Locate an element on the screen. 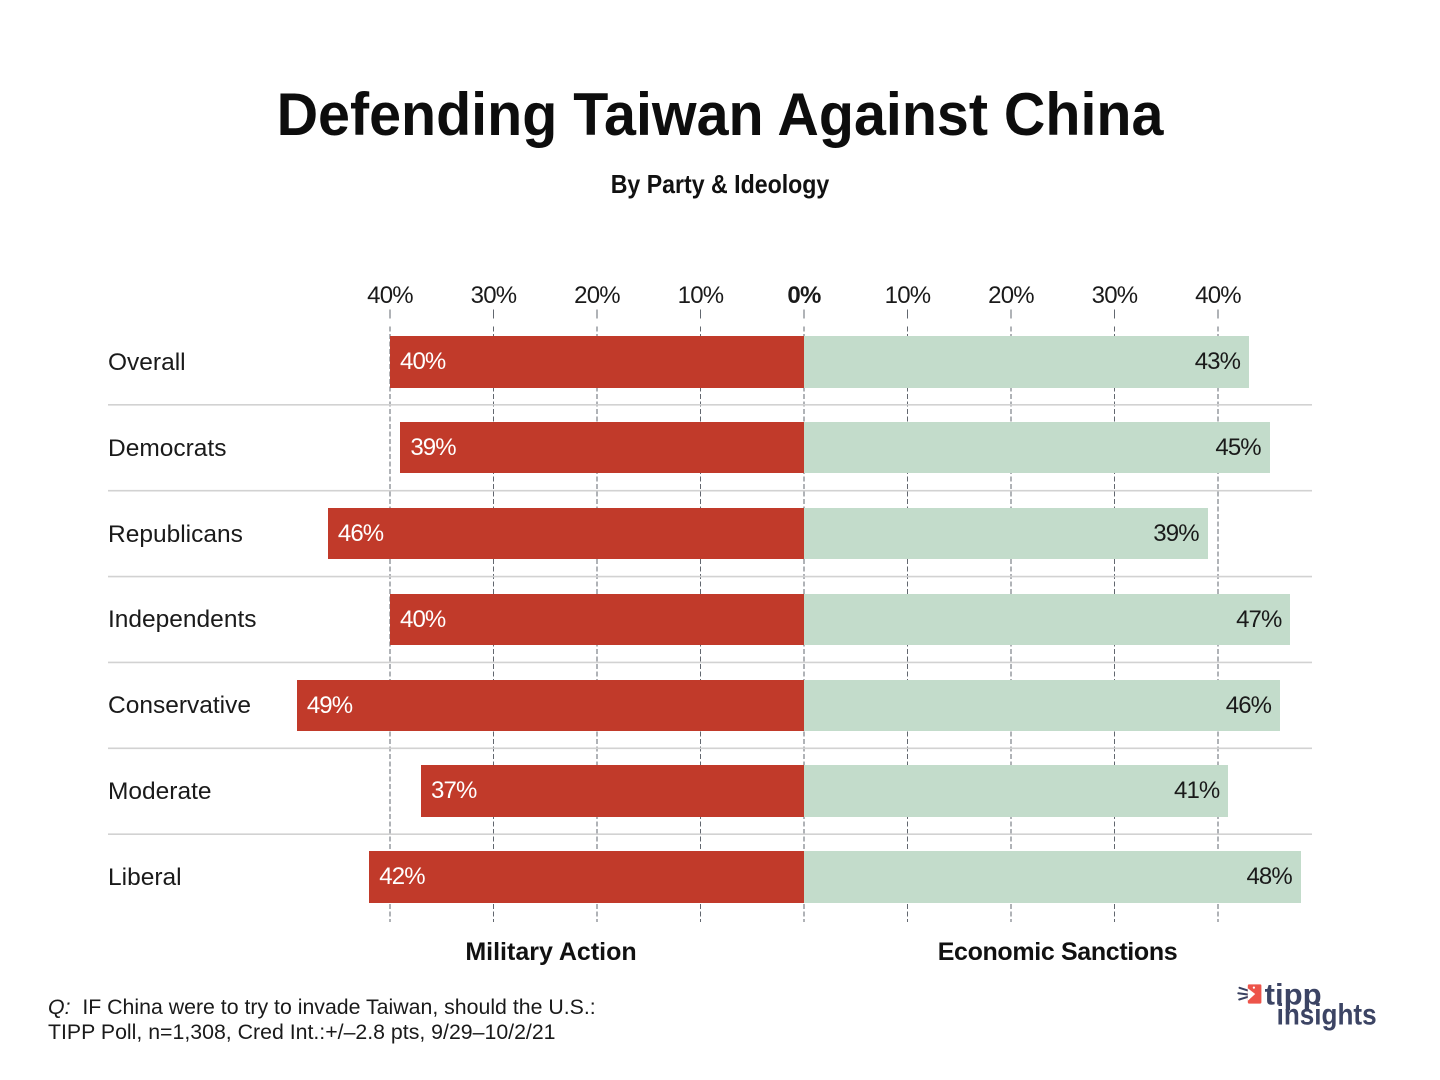 The height and width of the screenshot is (1080, 1440). svg-text: tipp is located at coordinates (1293, 996).